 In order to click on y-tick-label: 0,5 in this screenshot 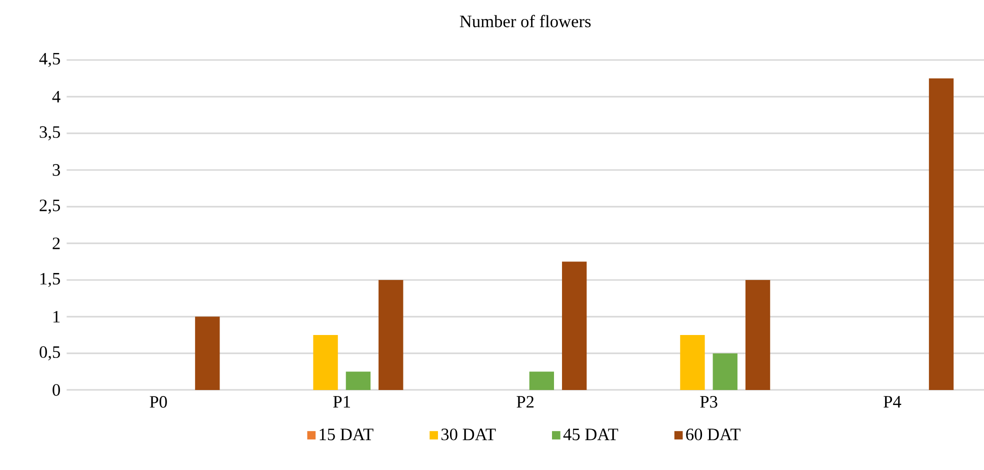, I will do `click(50, 353)`.